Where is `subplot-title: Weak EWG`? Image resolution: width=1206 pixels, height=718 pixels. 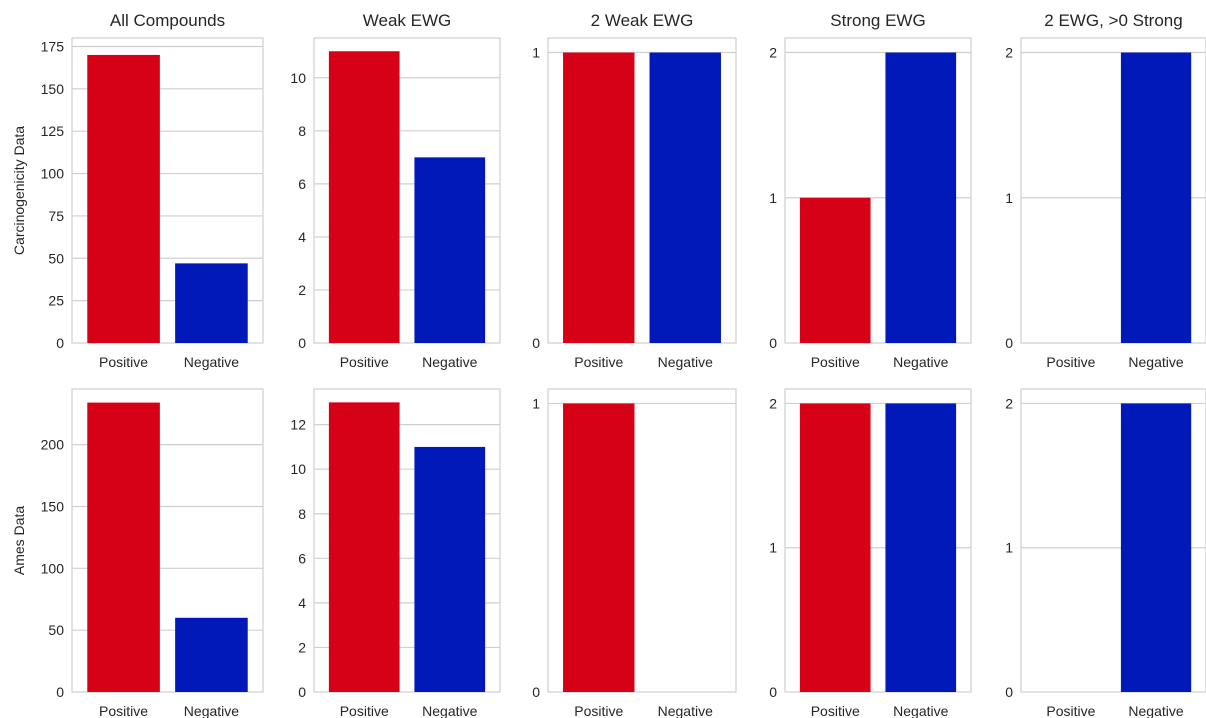 subplot-title: Weak EWG is located at coordinates (407, 20).